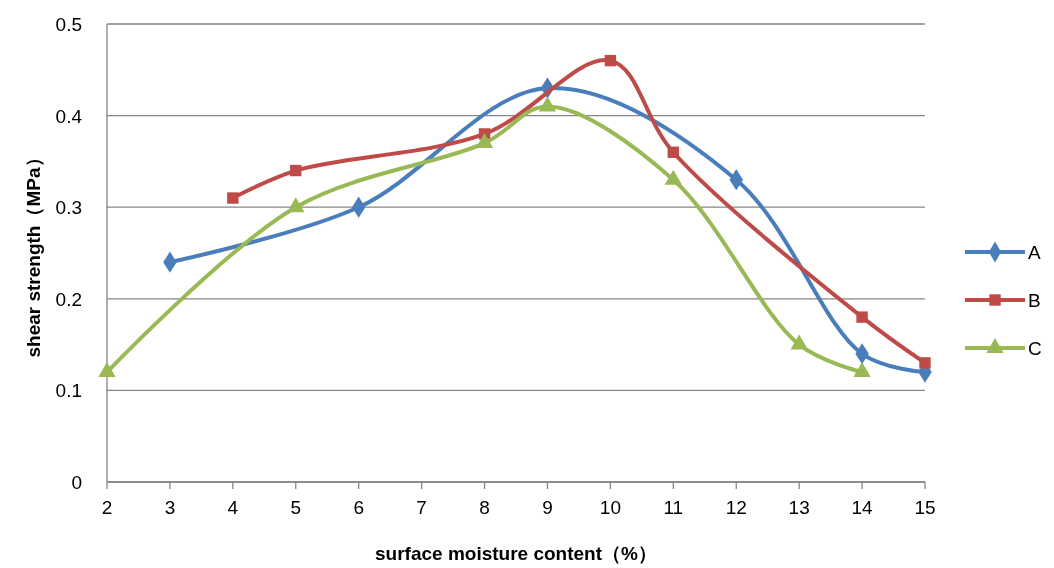 Image resolution: width=1054 pixels, height=568 pixels. Describe the element at coordinates (610, 507) in the screenshot. I see `x-tick-label: 10` at that location.